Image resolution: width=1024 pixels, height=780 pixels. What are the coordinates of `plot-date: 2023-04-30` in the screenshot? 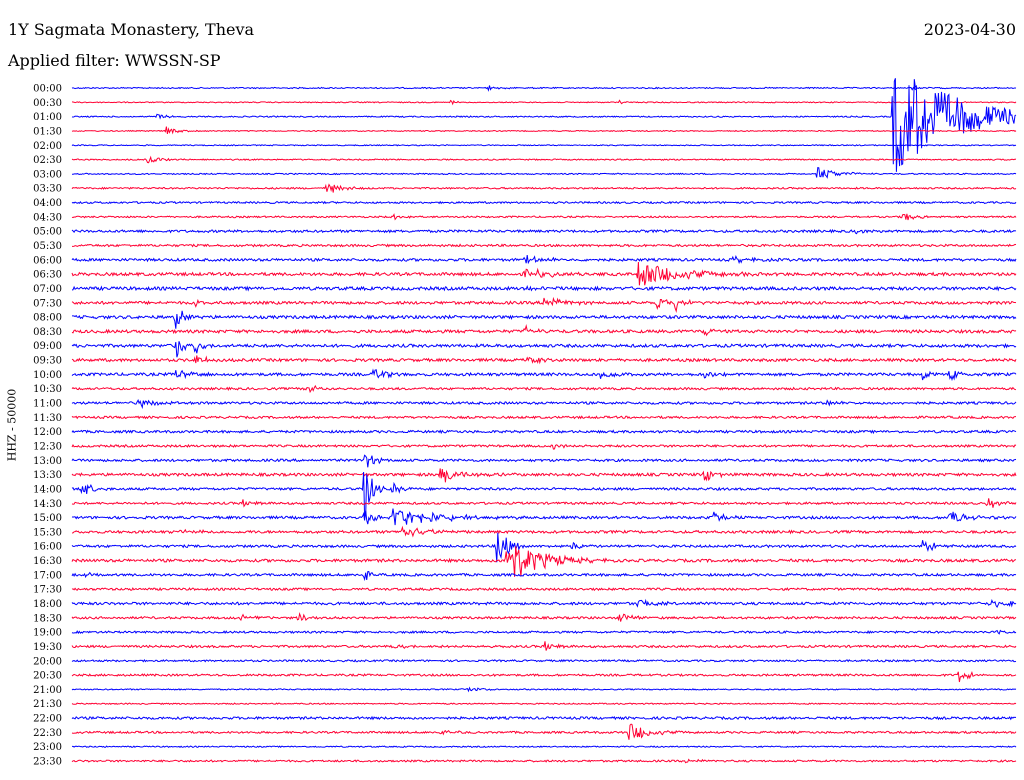 It's located at (969, 29).